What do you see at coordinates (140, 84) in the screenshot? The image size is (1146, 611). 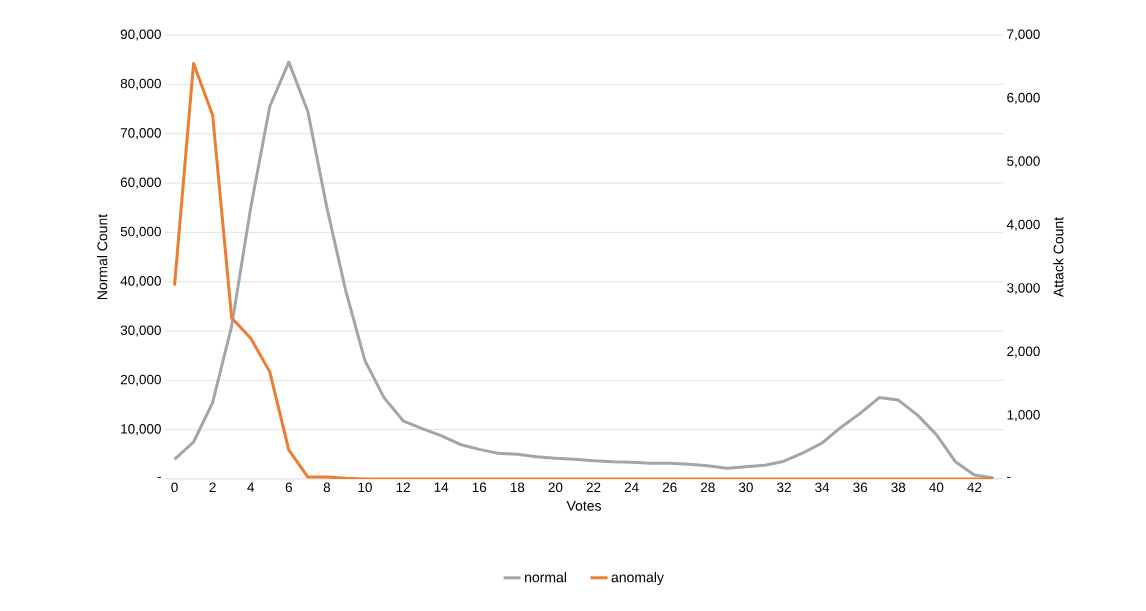 I see `y-tick-label: 80,000` at bounding box center [140, 84].